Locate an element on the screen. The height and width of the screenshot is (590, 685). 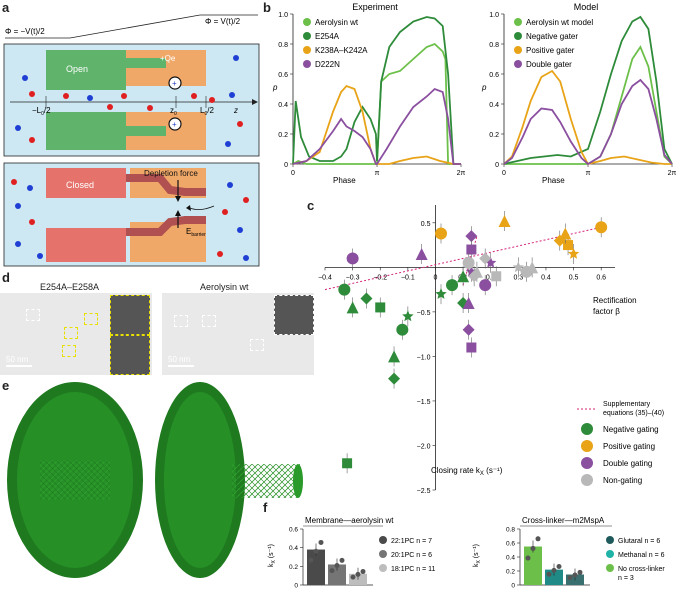
open-pore-top is located at coordinates (86, 70).